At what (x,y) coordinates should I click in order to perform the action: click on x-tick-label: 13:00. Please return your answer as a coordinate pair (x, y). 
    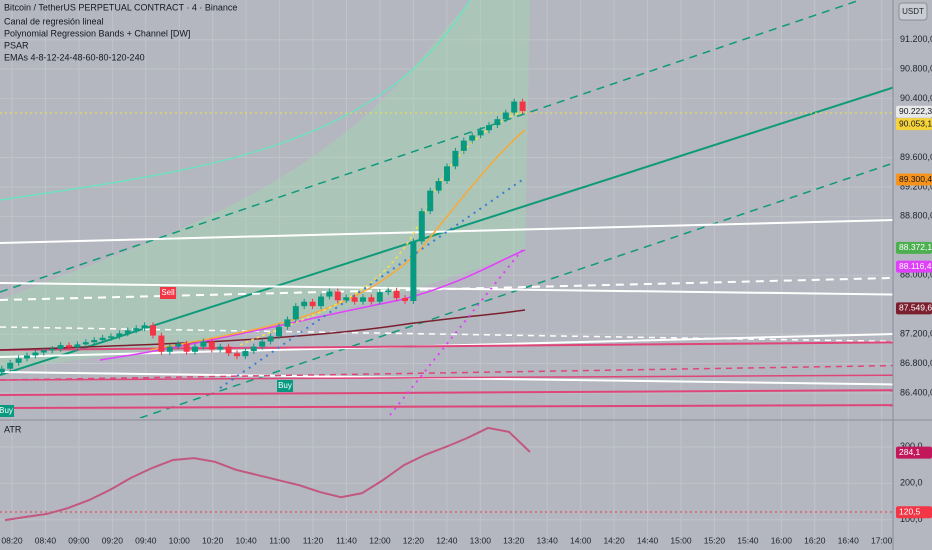
    Looking at the image, I should click on (481, 540).